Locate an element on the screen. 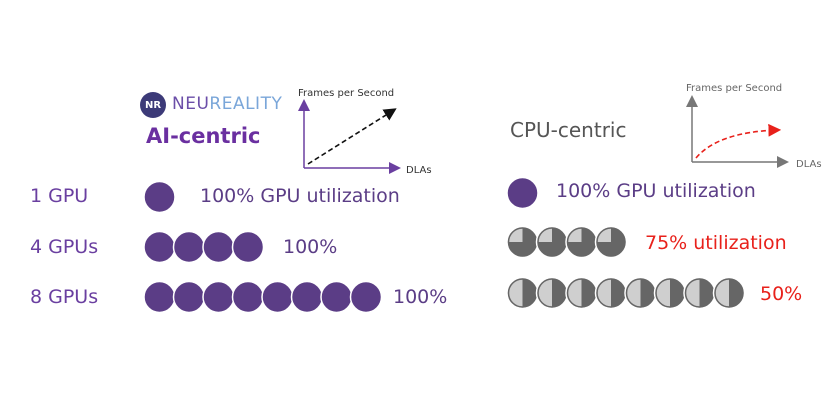 This screenshot has height=416, width=833. ai-trend-line is located at coordinates (352, 136).